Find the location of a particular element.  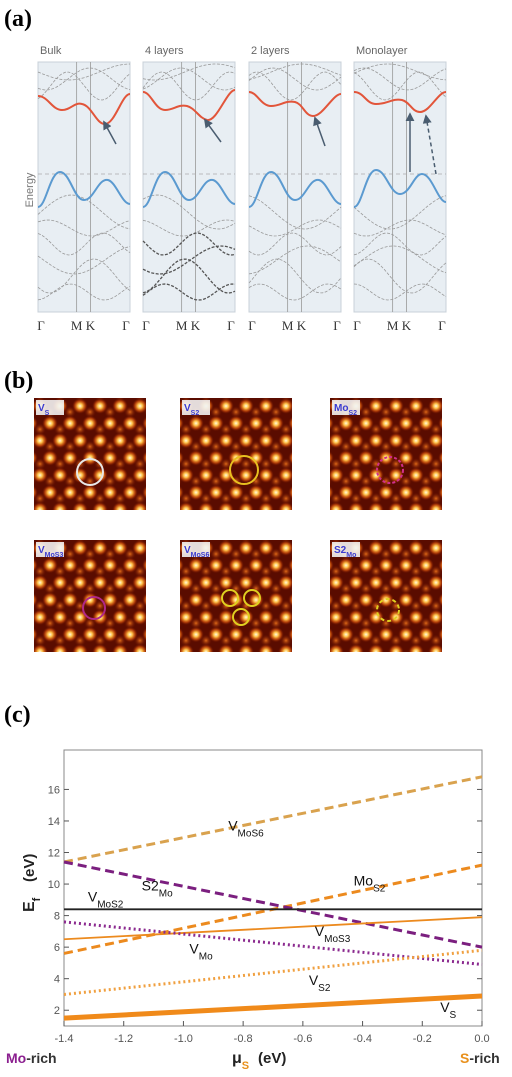

stm-image: VMoS3 is located at coordinates (101, 608).